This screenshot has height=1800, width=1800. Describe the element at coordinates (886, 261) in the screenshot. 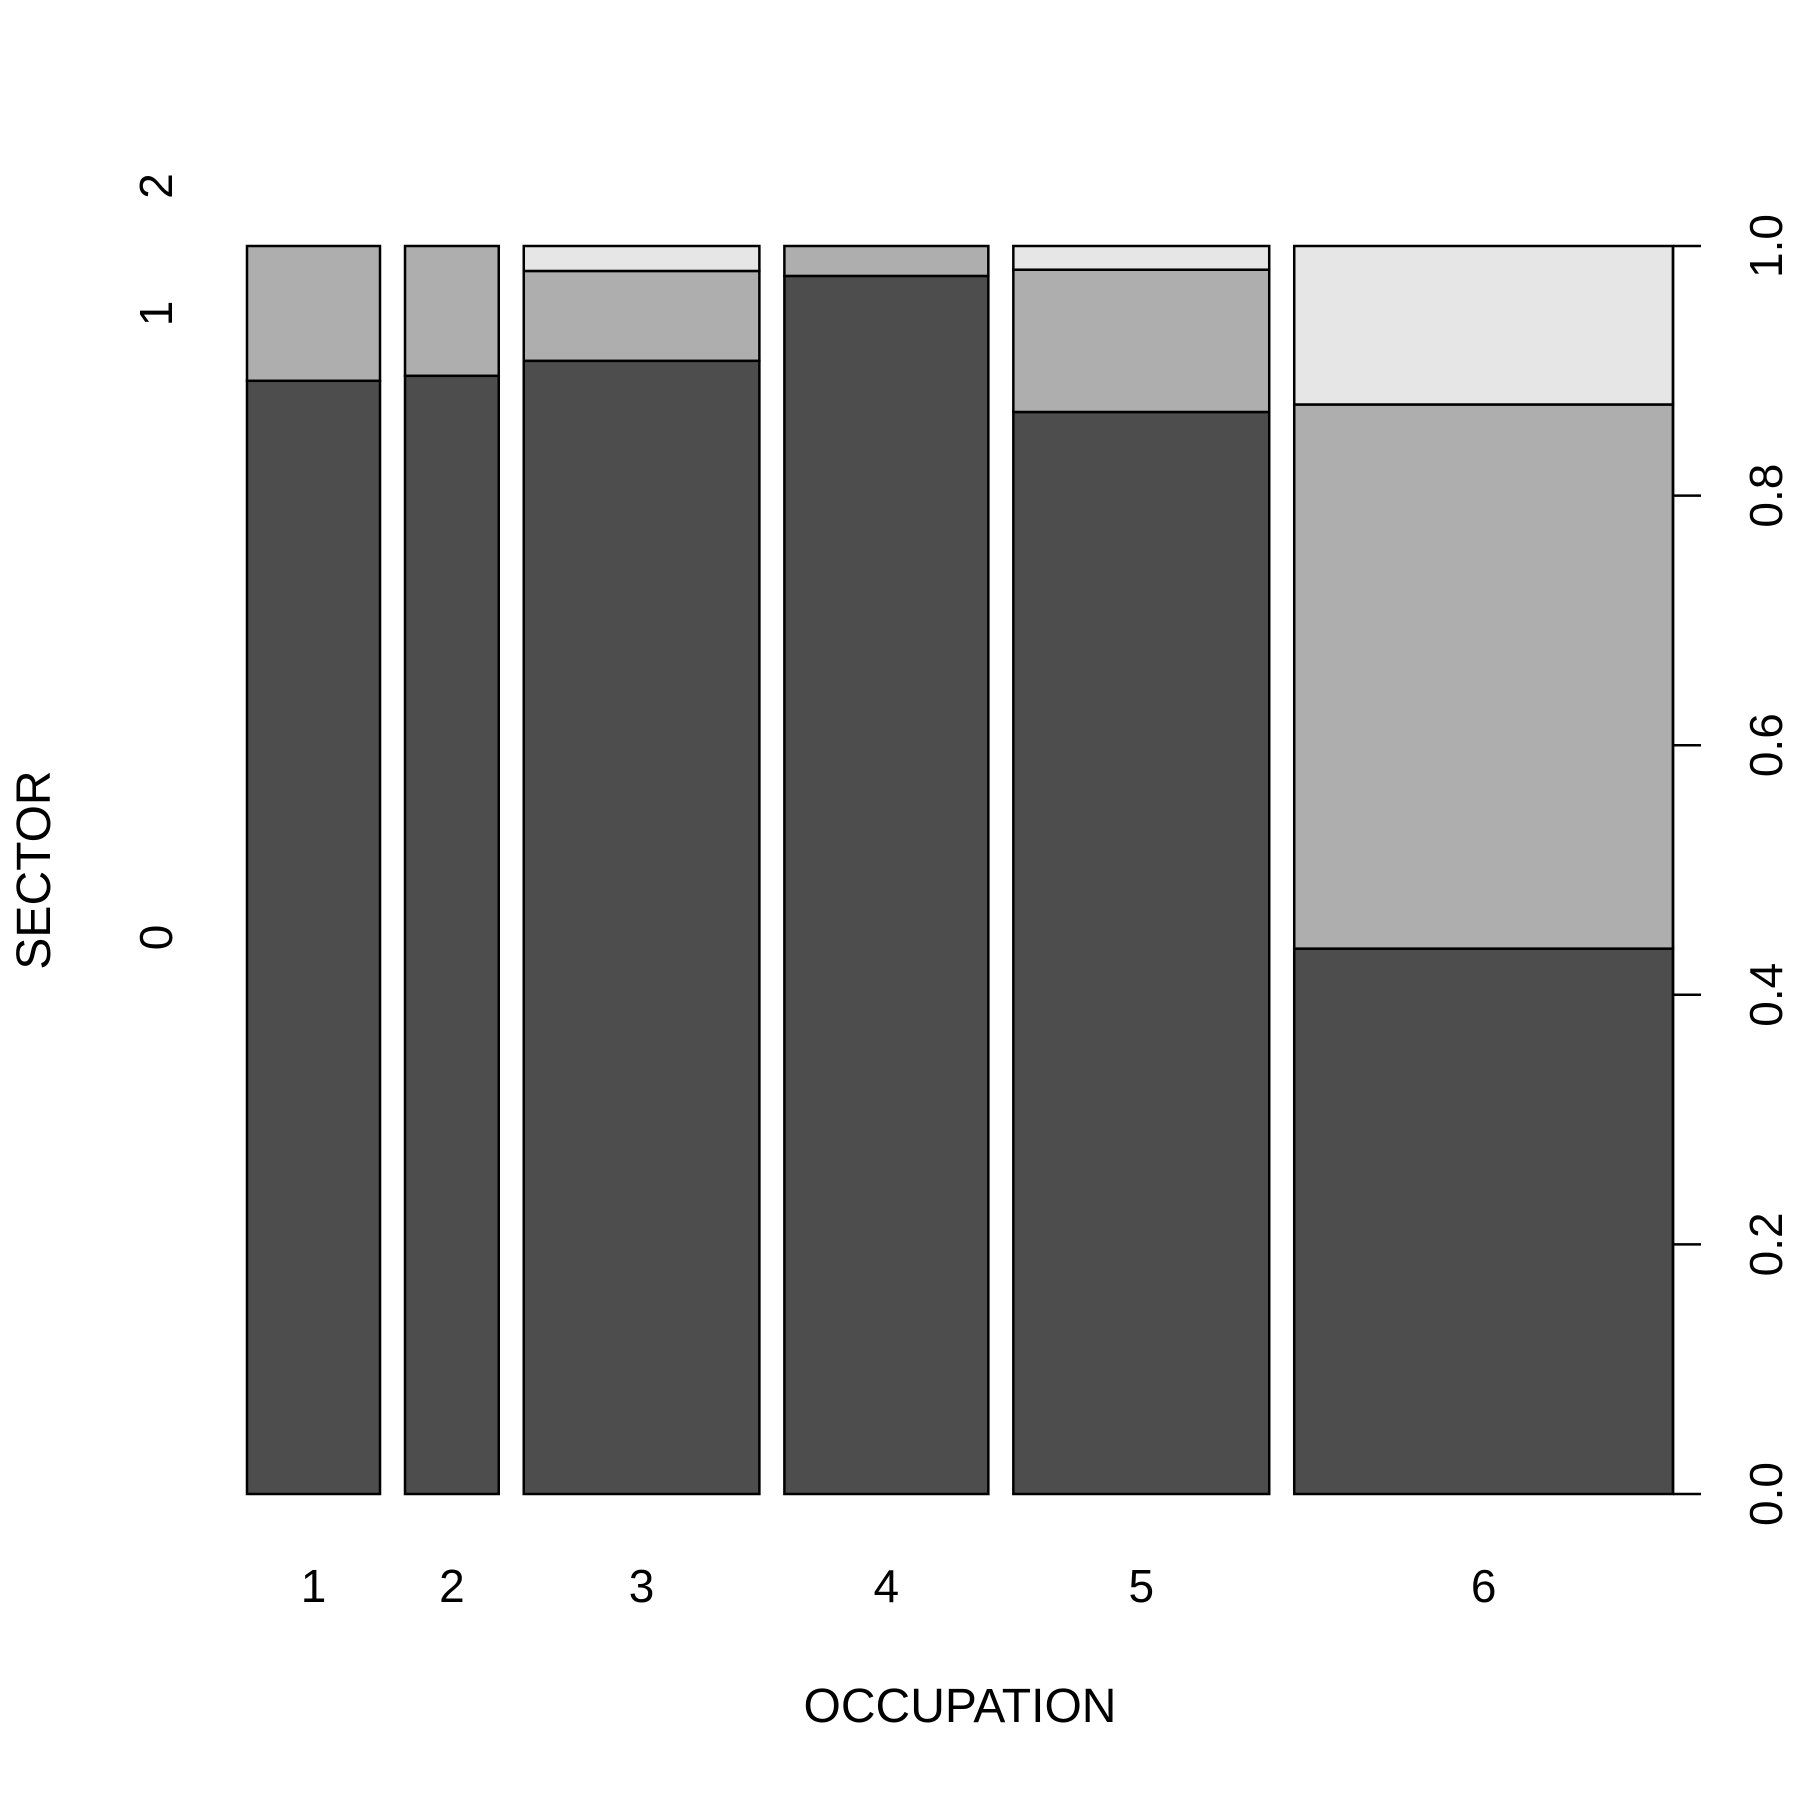

I see `bar-segment-occ4-sector1` at that location.